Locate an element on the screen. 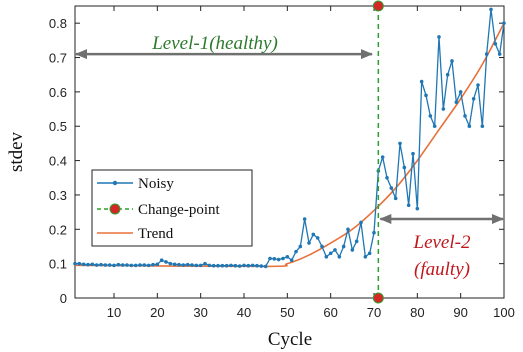  x-axis-title: Cycle is located at coordinates (290, 339).